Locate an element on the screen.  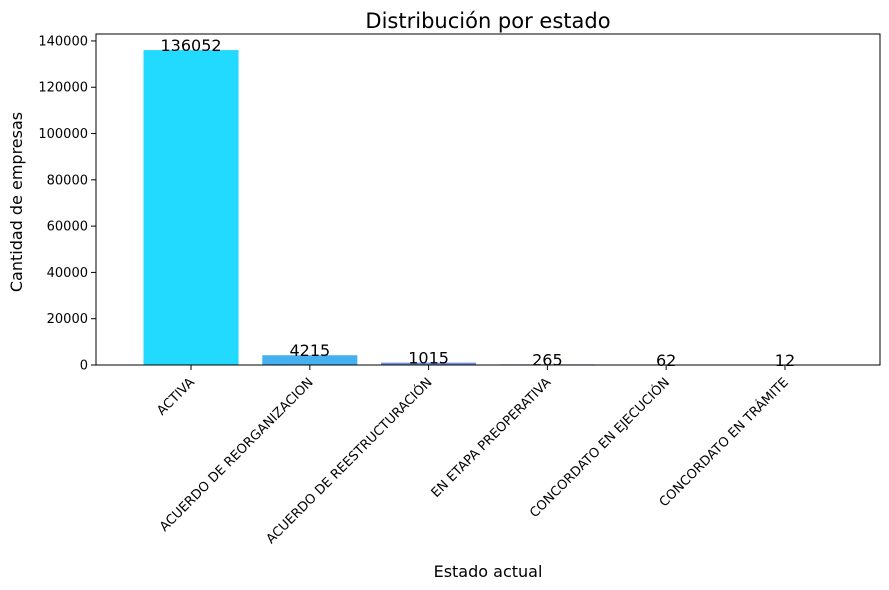
bar-value-label-1: 136052 is located at coordinates (190, 45).